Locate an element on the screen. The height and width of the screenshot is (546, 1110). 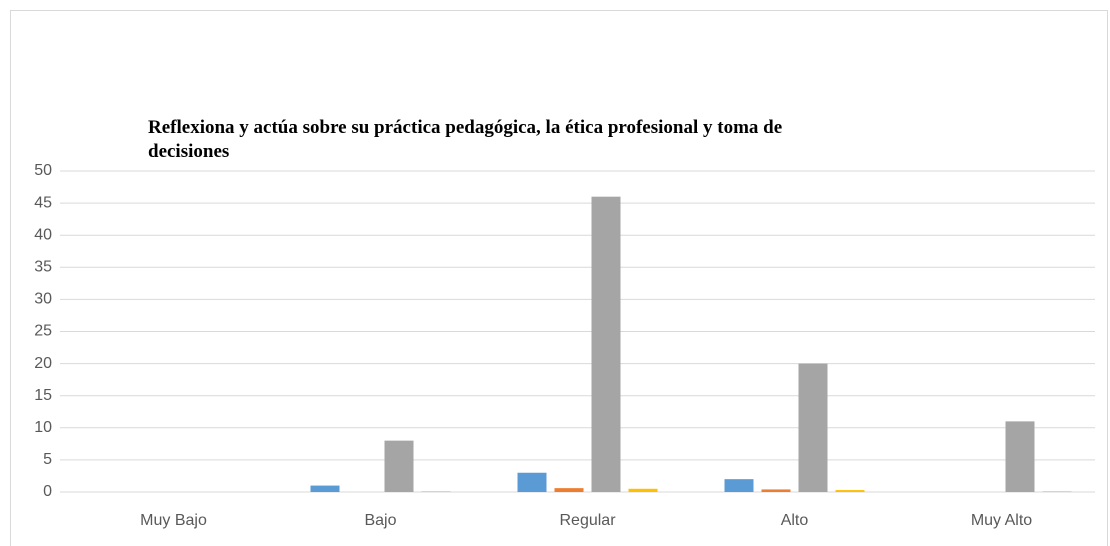
y-tick-label: 40 is located at coordinates (43, 234).